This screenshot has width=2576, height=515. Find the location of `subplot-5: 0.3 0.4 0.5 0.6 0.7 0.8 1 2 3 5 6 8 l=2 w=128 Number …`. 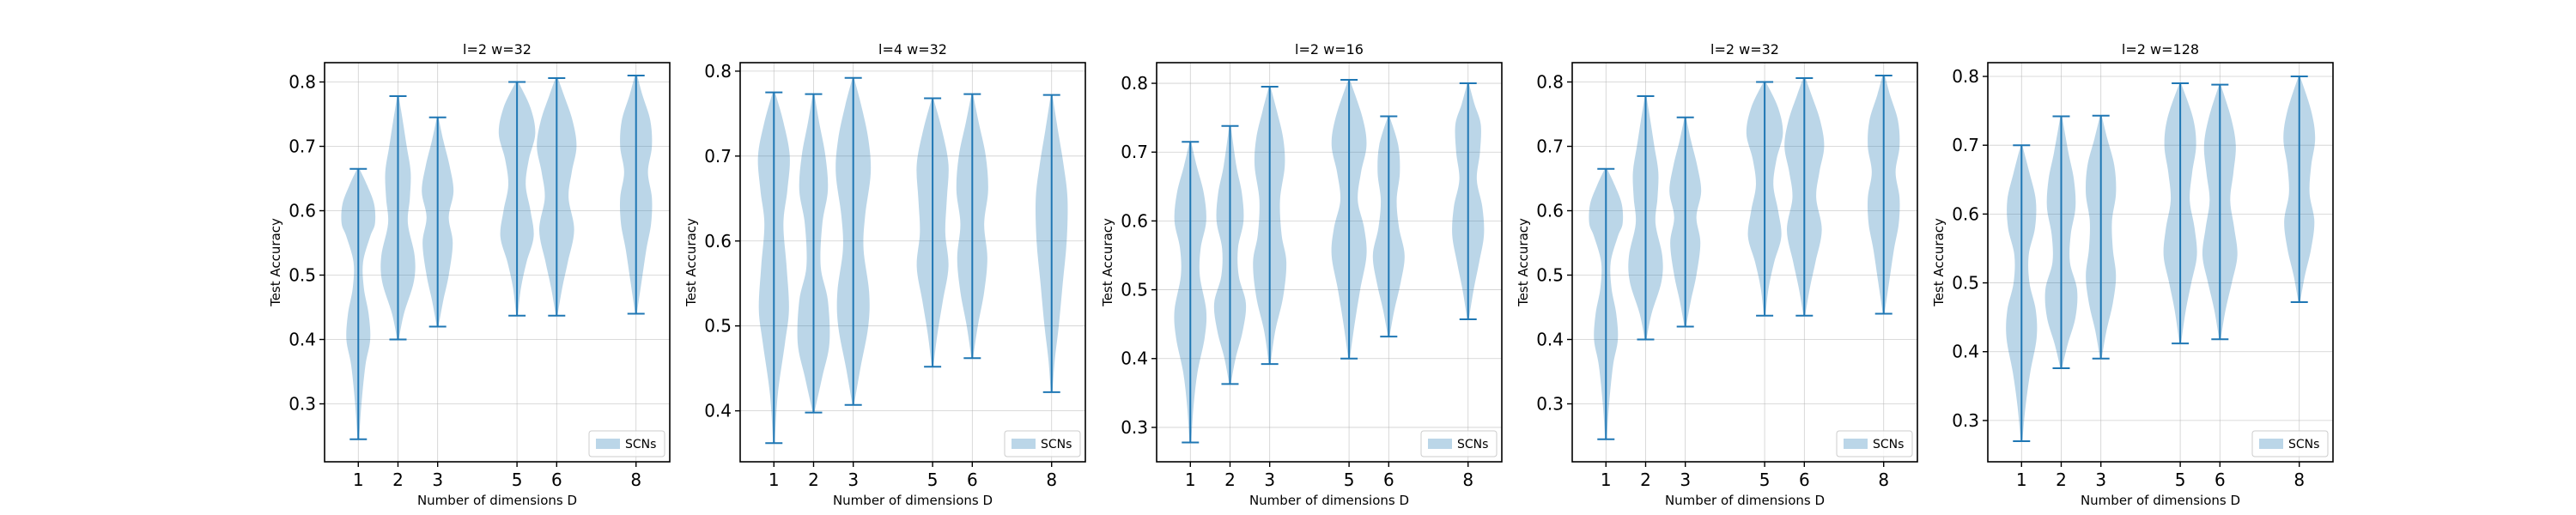

subplot-5: 0.3 0.4 0.5 0.6 0.7 0.8 1 2 3 5 6 8 l=2 w=128 Number … is located at coordinates (2133, 274).